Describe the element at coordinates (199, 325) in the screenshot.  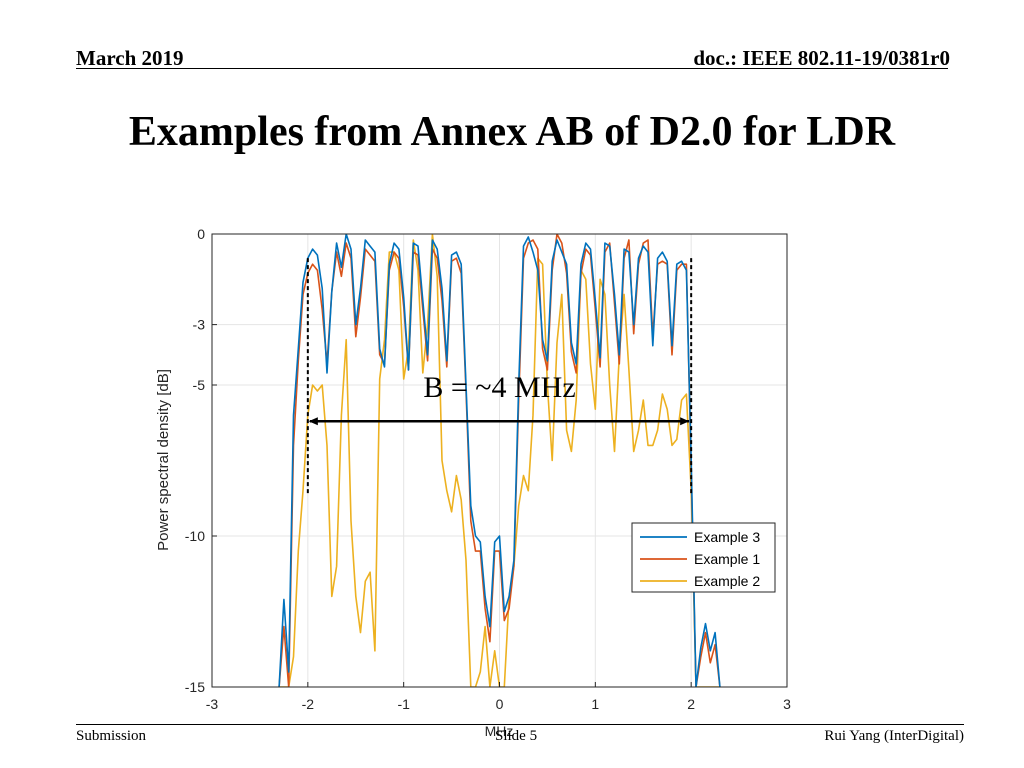
I see `y-tick-label: -3` at that location.